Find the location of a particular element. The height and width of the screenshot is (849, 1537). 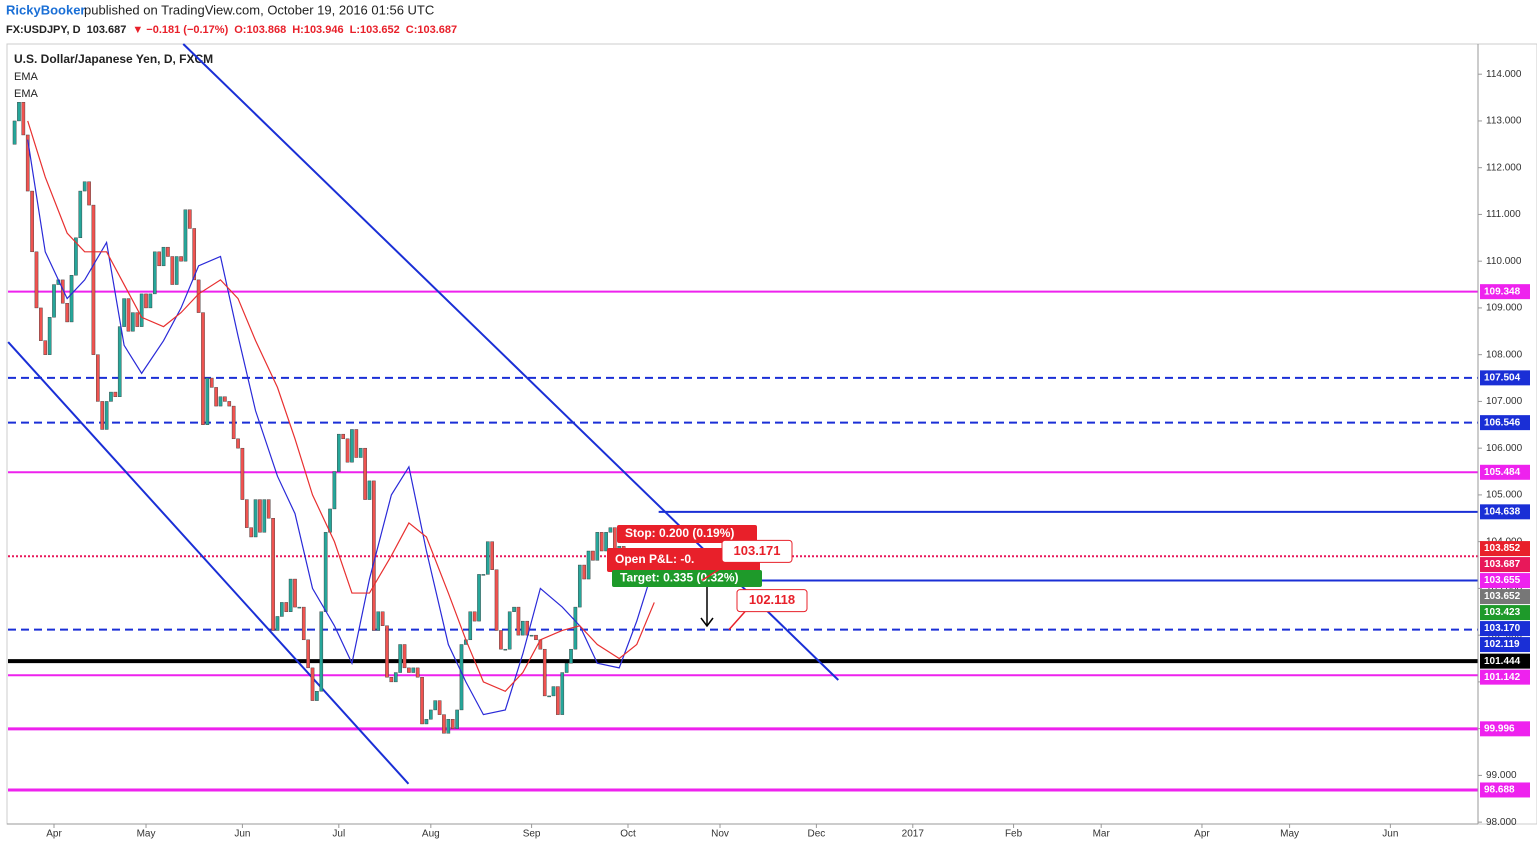

y-tick-label: 108.000 is located at coordinates (1504, 354).